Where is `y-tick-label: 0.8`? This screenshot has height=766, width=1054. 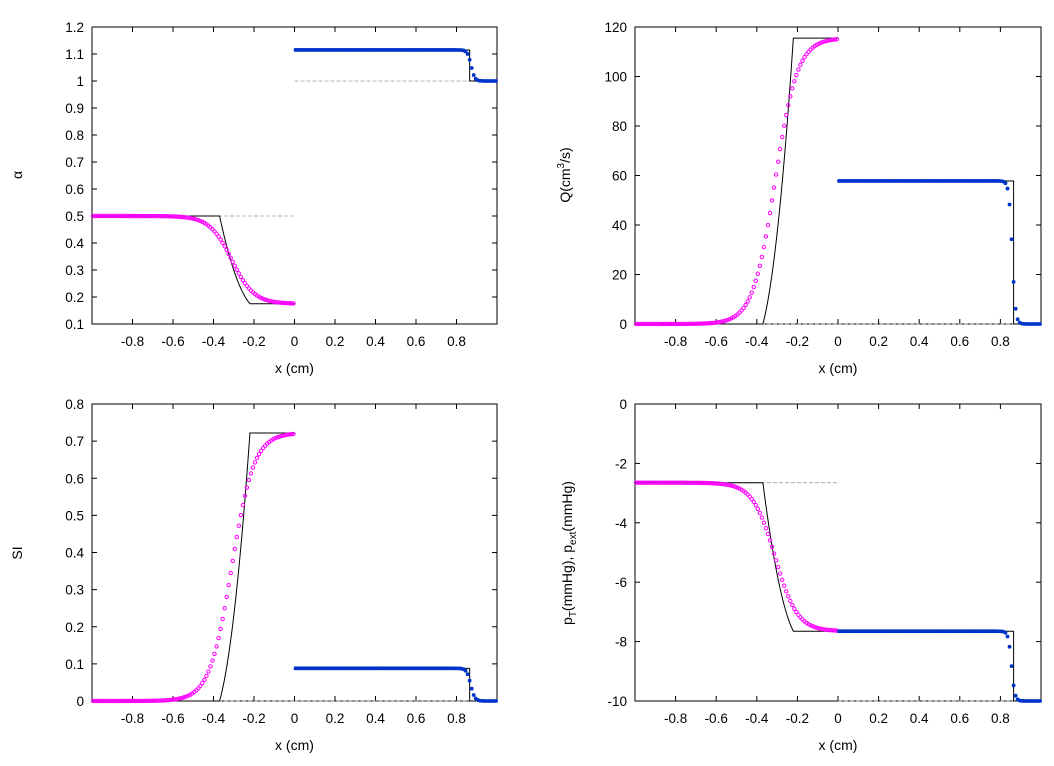
y-tick-label: 0.8 is located at coordinates (74, 135).